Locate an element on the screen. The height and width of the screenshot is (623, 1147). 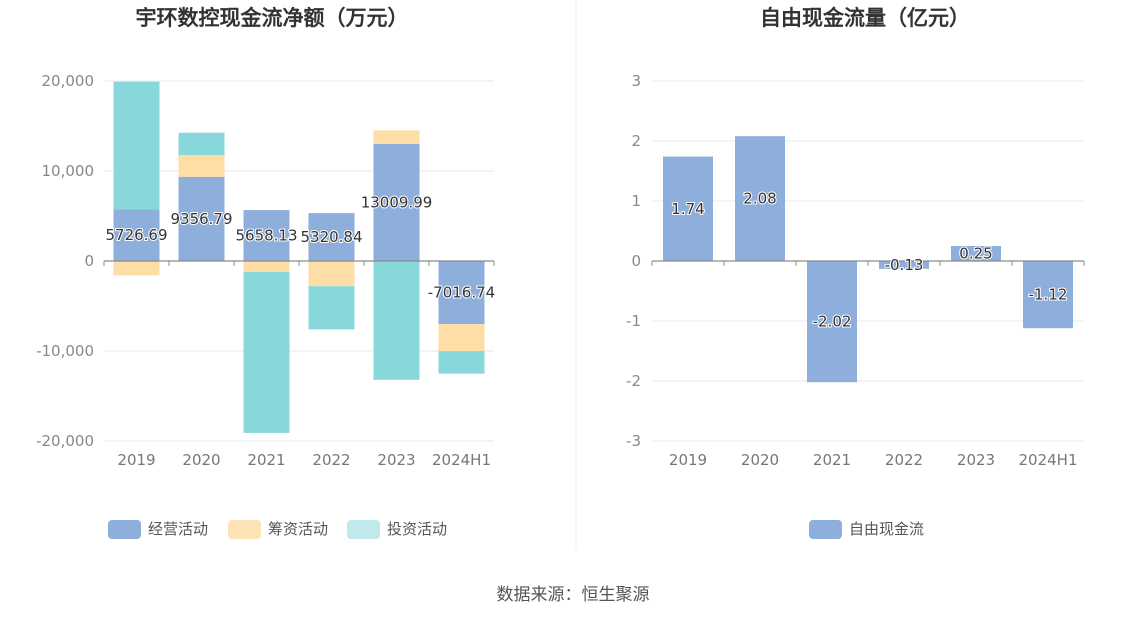
data-label: 0.25 is located at coordinates (975, 254).